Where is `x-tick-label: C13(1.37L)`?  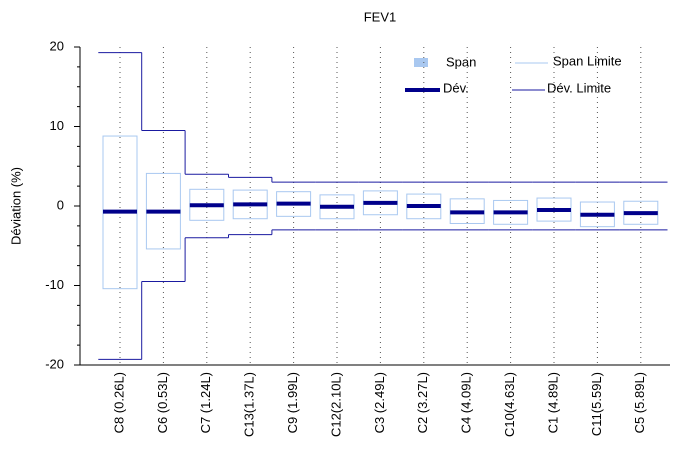 x-tick-label: C13(1.37L) is located at coordinates (249, 404).